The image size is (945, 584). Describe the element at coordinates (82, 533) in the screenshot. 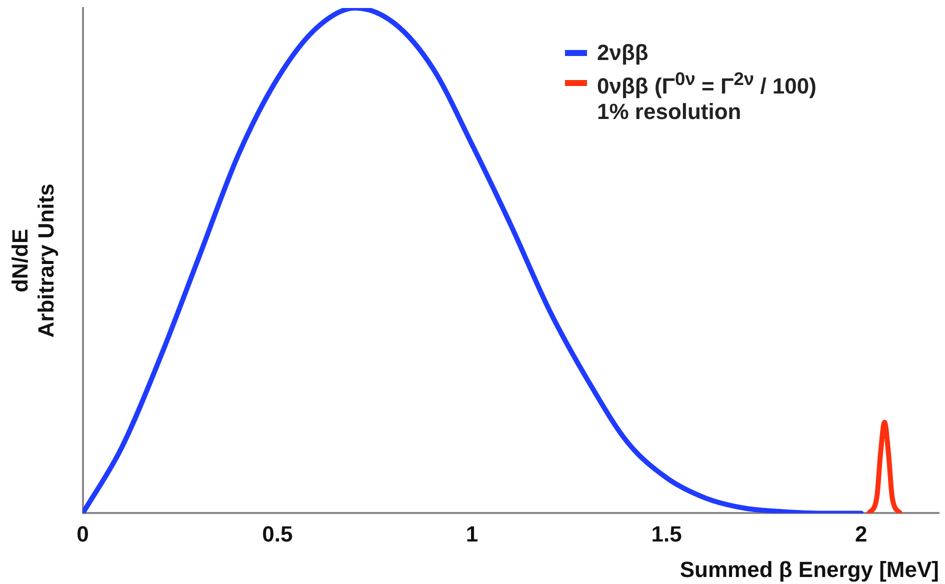

I see `x-tick-label: 0` at that location.